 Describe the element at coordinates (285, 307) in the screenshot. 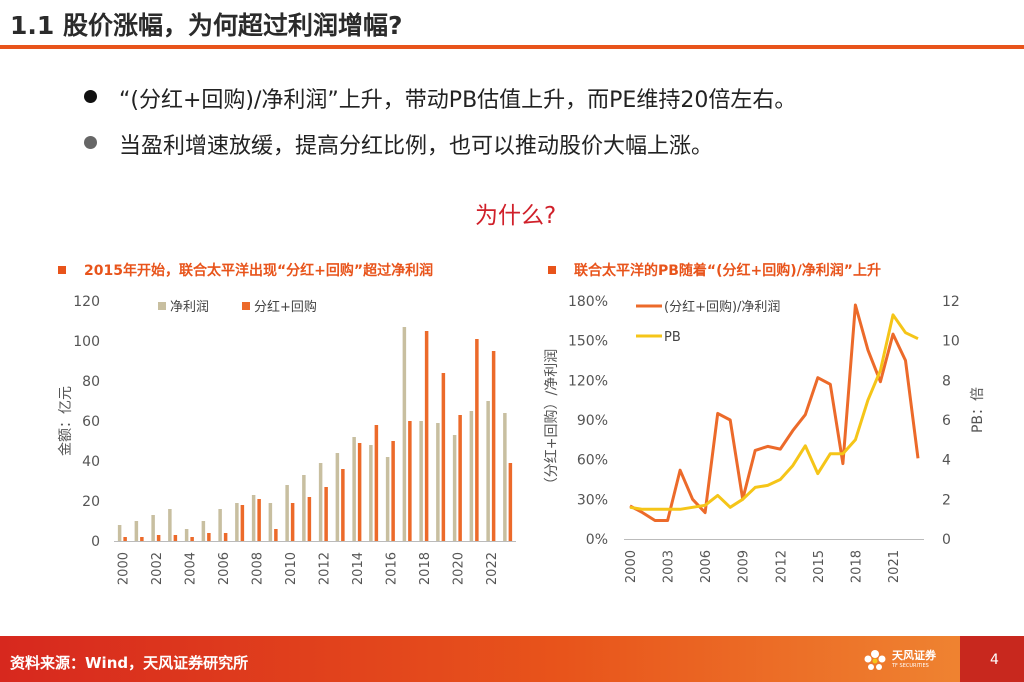

I see `legend-label-dividend-buyback: 分红+回购` at that location.